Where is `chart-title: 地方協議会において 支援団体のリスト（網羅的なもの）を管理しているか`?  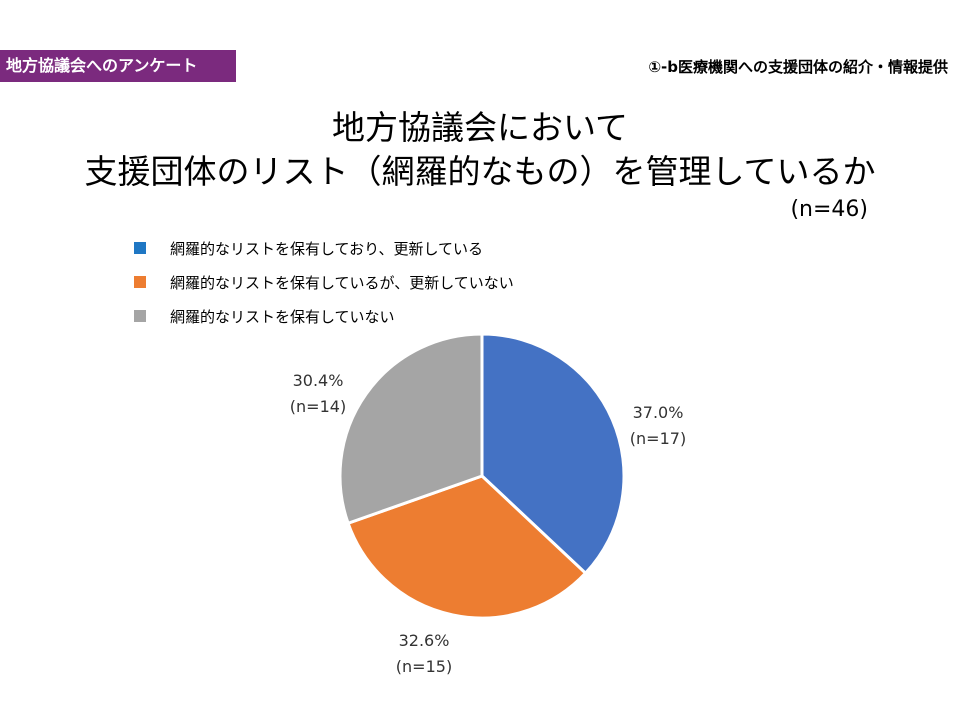
chart-title: 地方協議会において 支援団体のリスト（網羅的なもの）を管理しているか is located at coordinates (480, 150).